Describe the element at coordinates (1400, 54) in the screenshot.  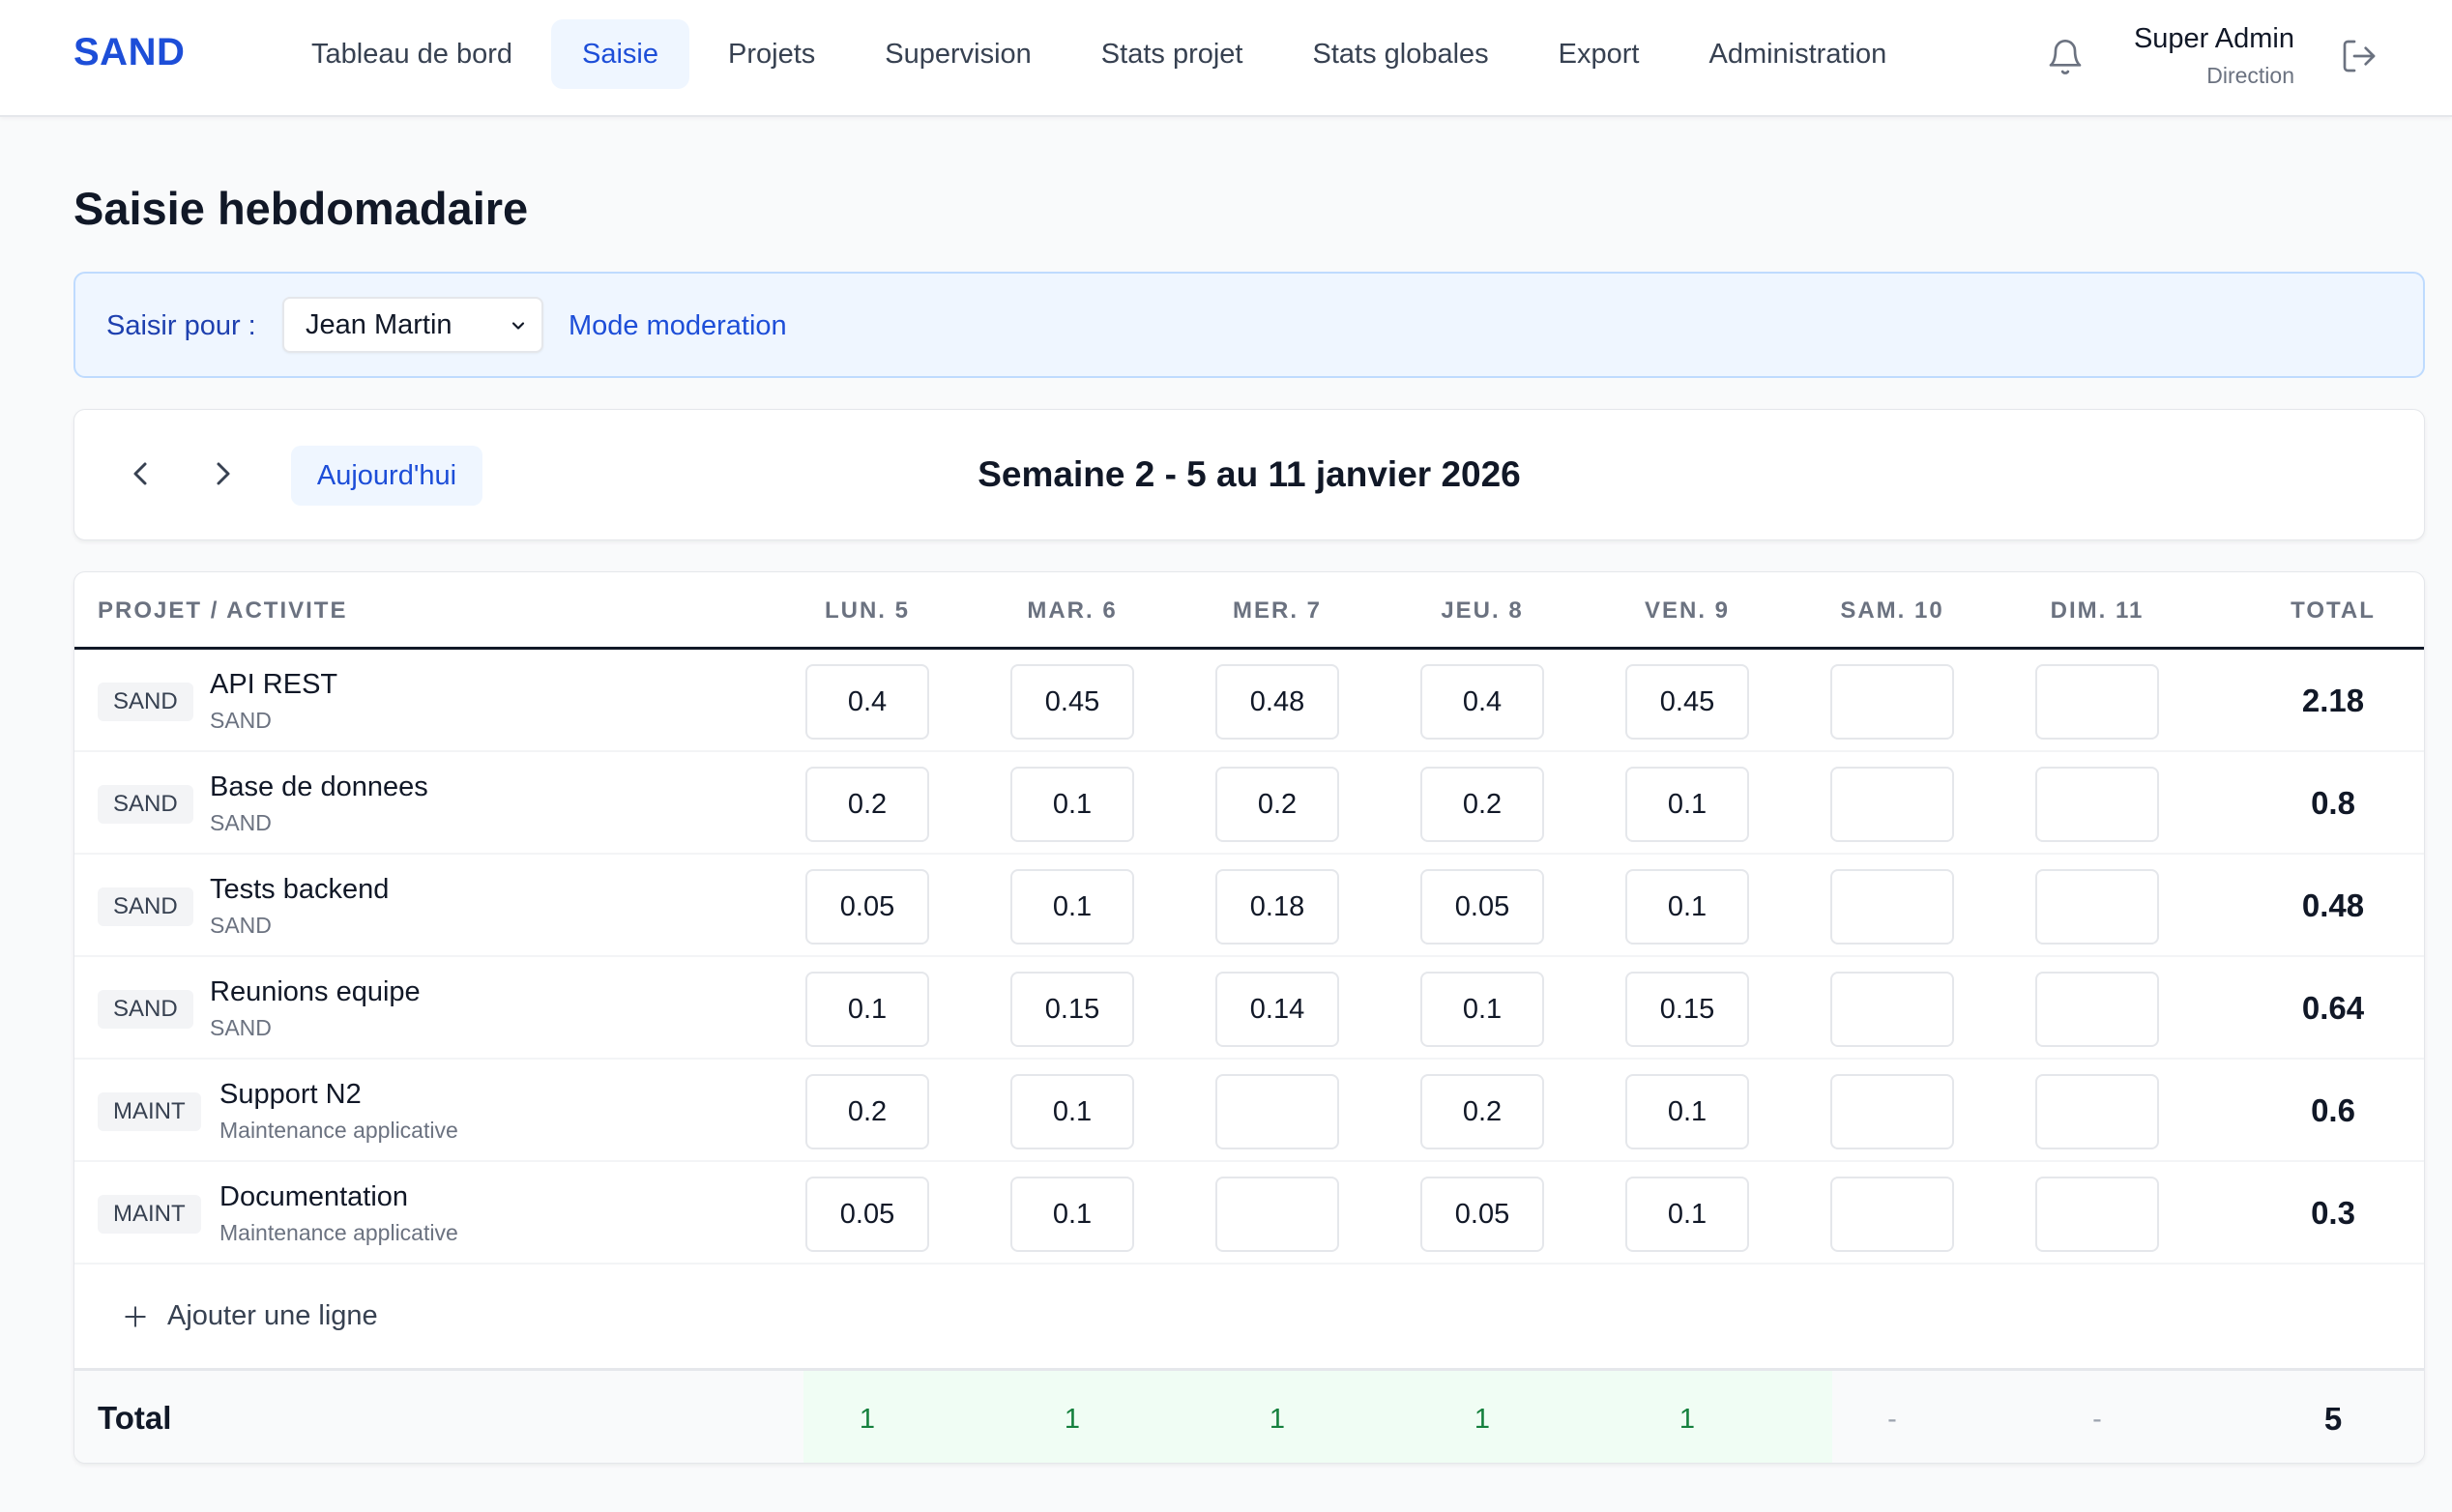
I see `nav-link-5: Stats globales` at that location.